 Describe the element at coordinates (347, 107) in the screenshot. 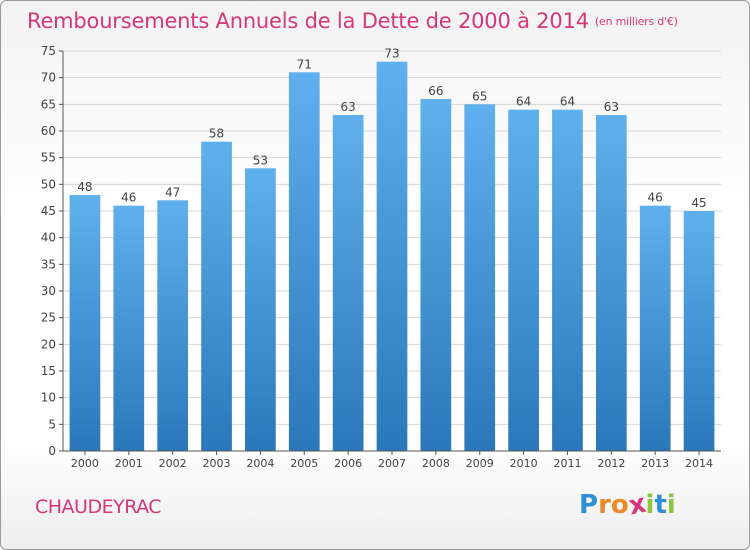

I see `data-label-2006: 63` at that location.